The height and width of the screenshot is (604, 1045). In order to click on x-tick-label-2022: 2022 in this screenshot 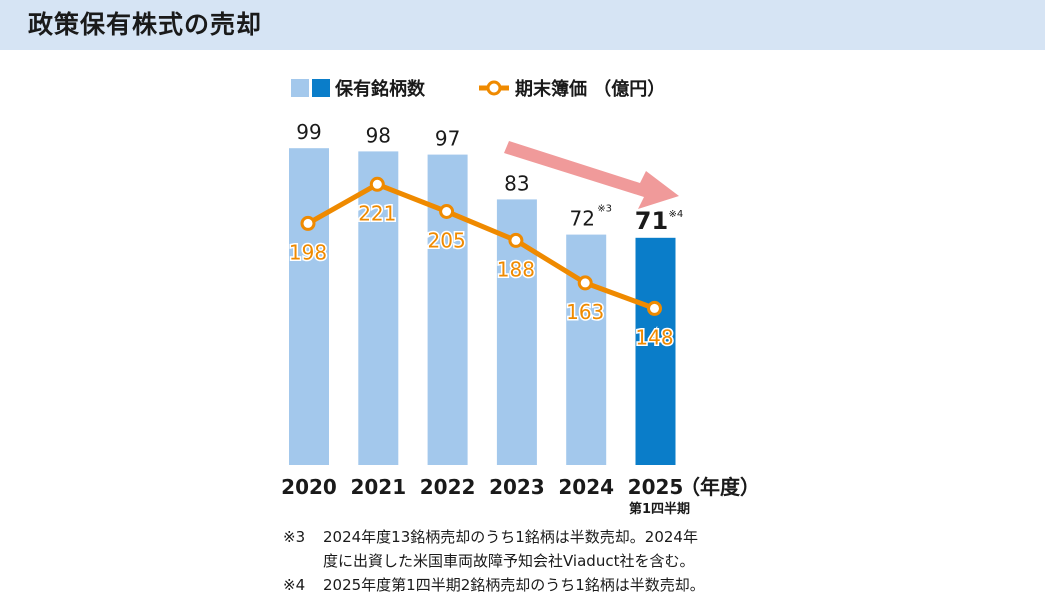, I will do `click(448, 487)`.